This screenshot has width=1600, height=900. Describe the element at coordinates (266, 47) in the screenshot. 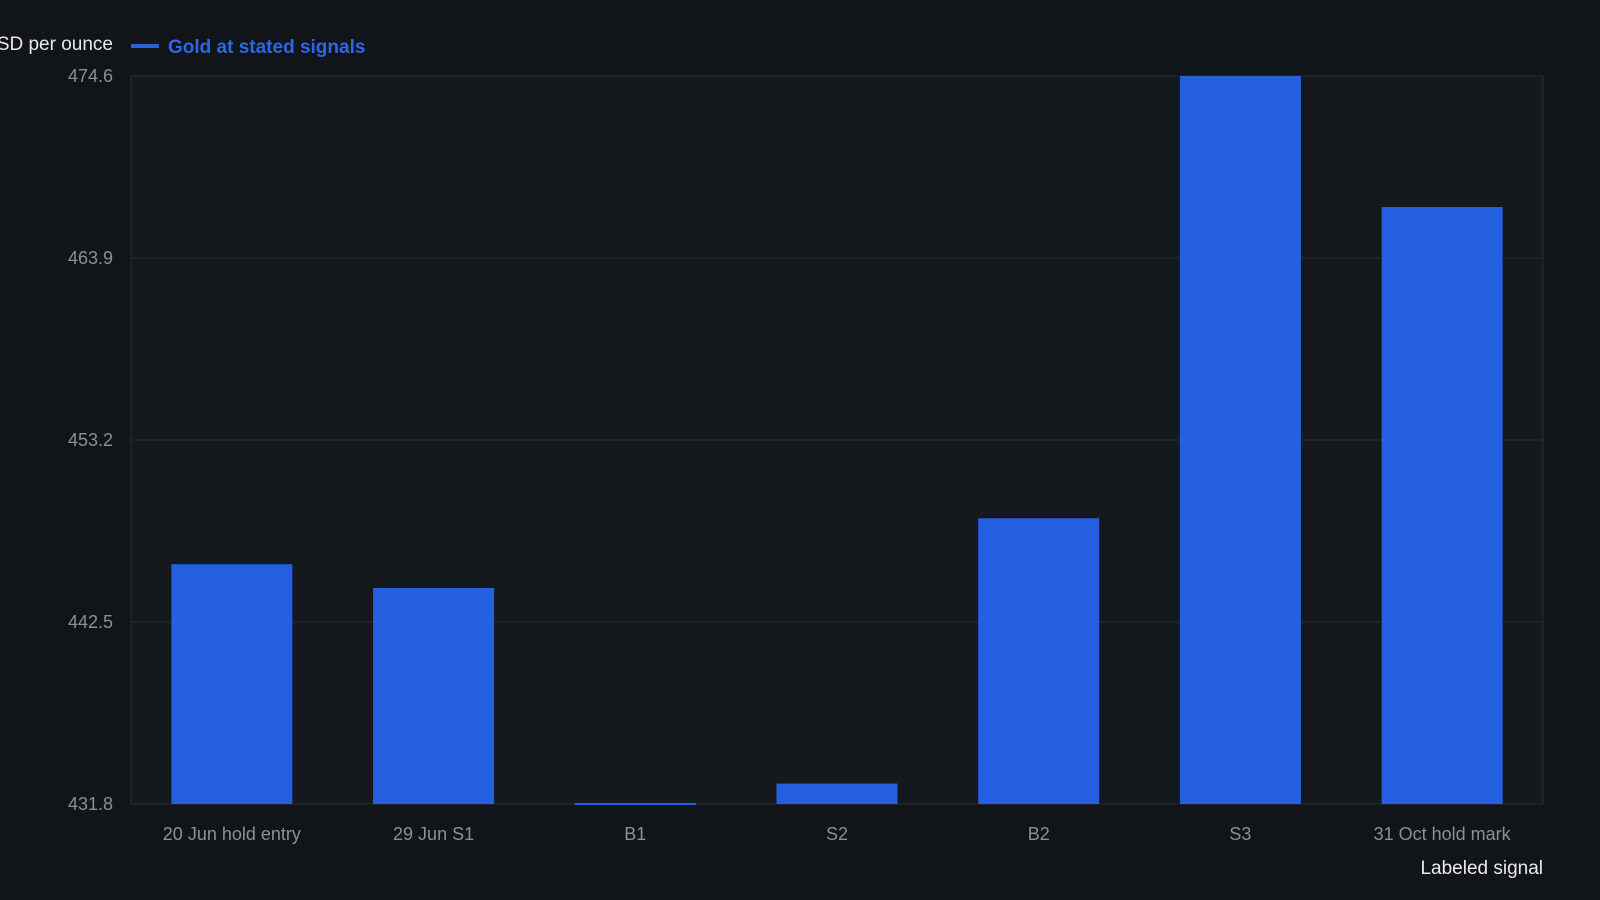

I see `legend-label: Gold at stated signals` at that location.